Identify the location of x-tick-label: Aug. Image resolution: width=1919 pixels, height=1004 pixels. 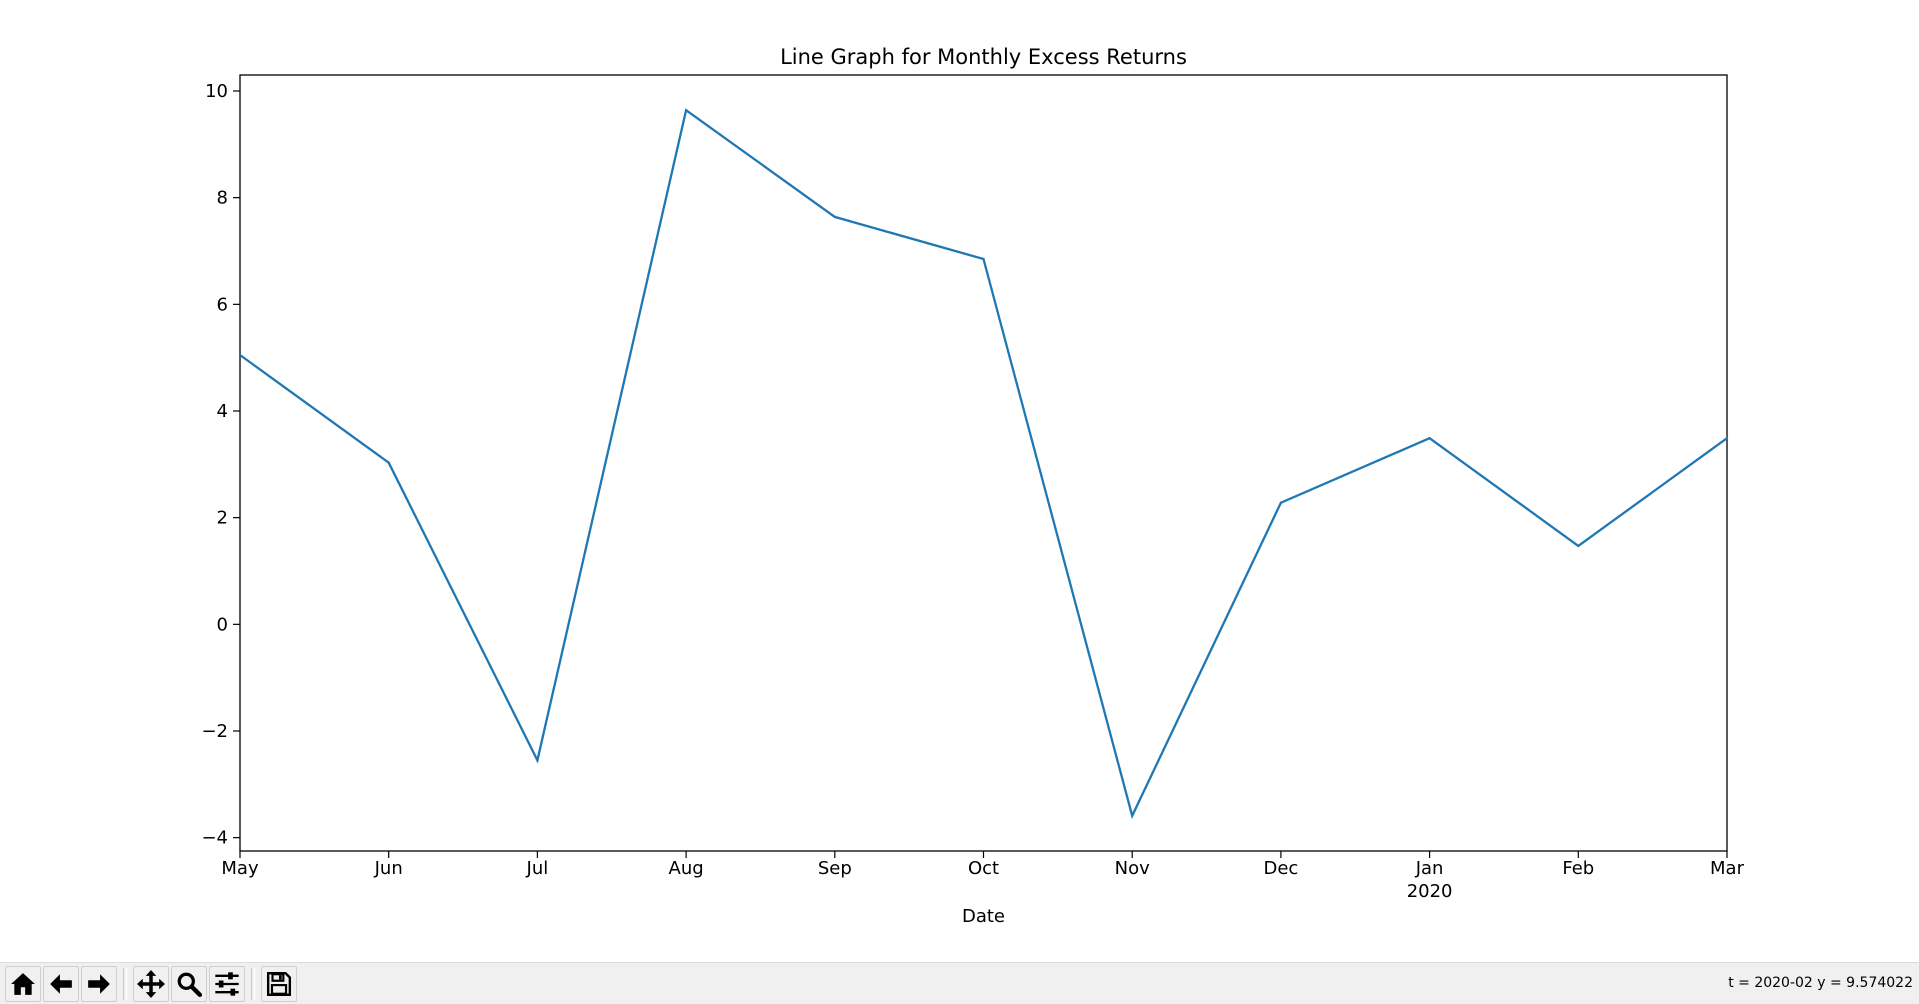
(686, 868).